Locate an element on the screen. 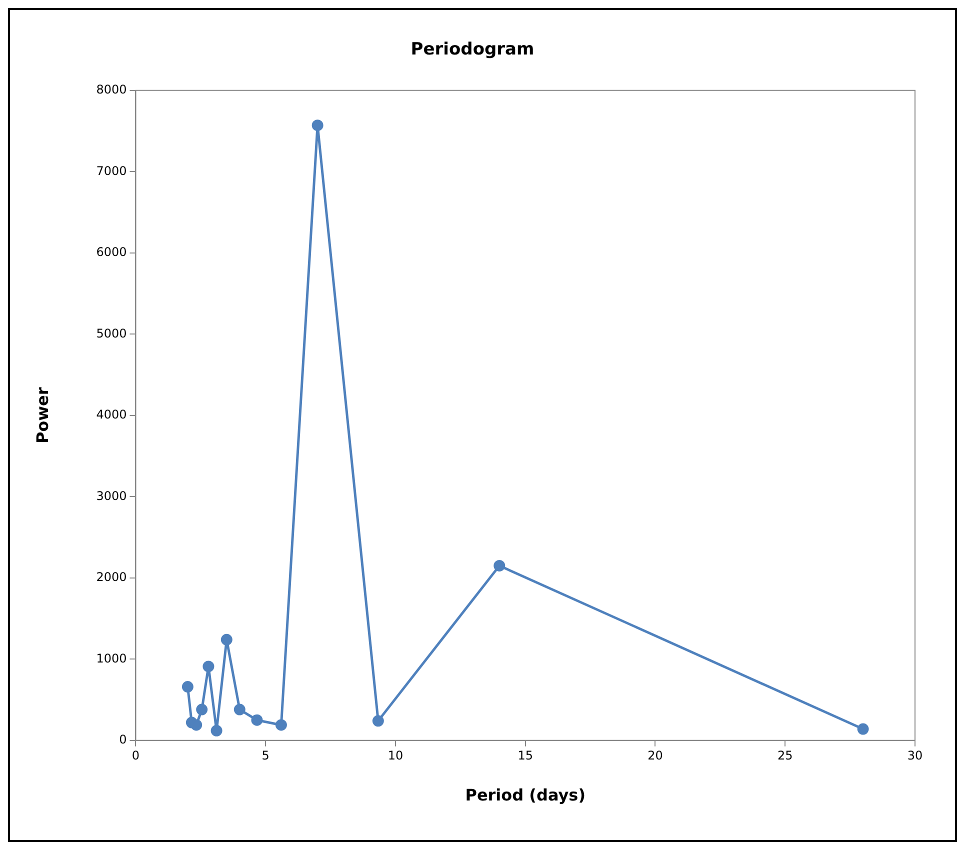  y-tick-label: 7000 is located at coordinates (111, 171).